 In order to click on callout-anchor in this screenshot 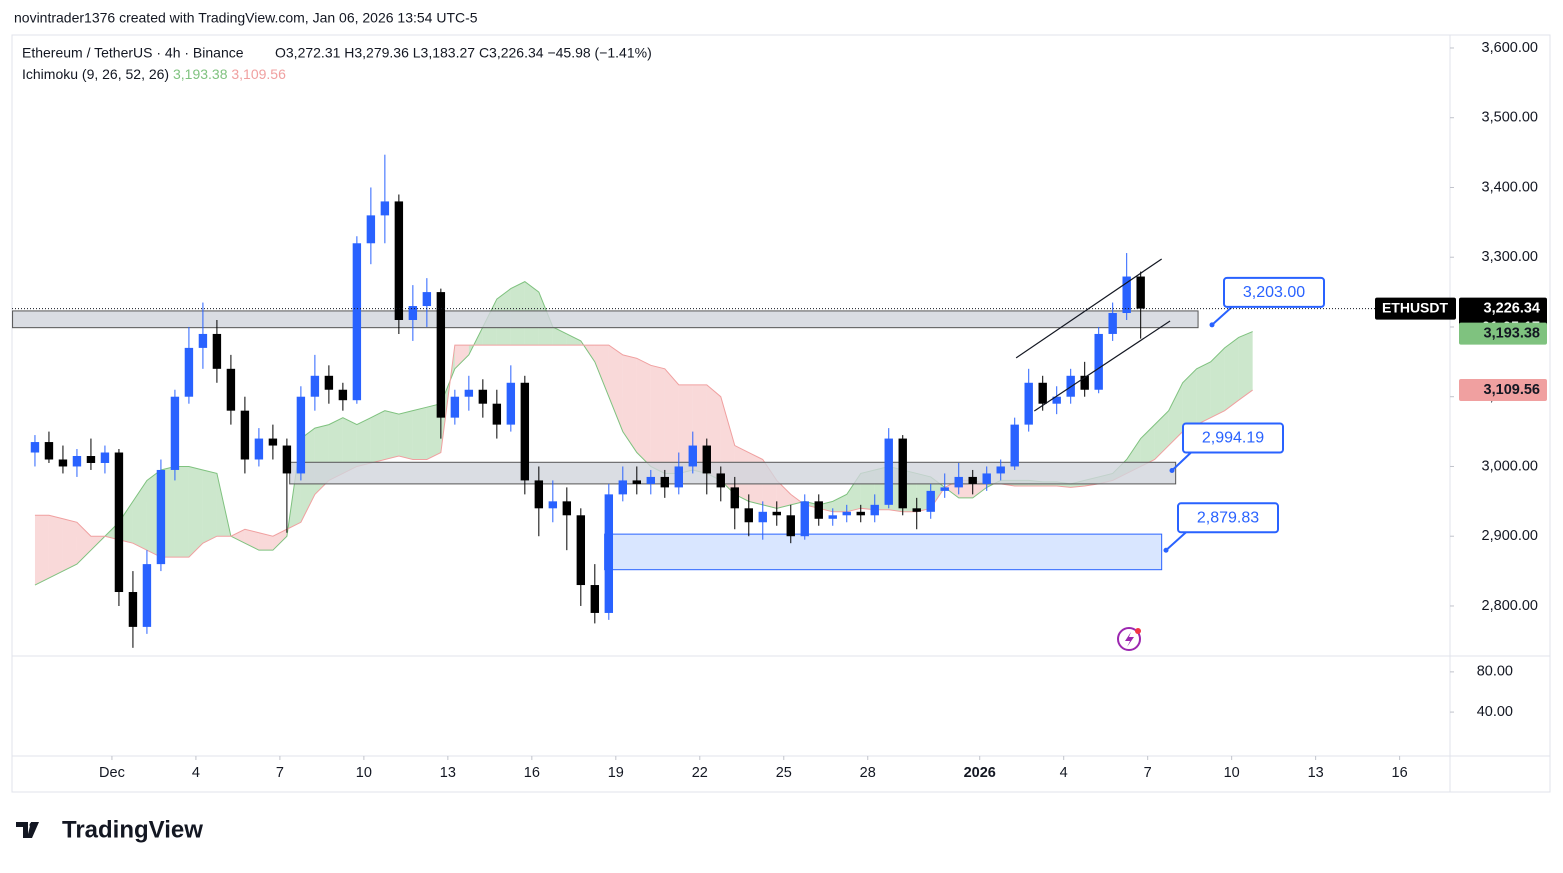, I will do `click(1172, 471)`.